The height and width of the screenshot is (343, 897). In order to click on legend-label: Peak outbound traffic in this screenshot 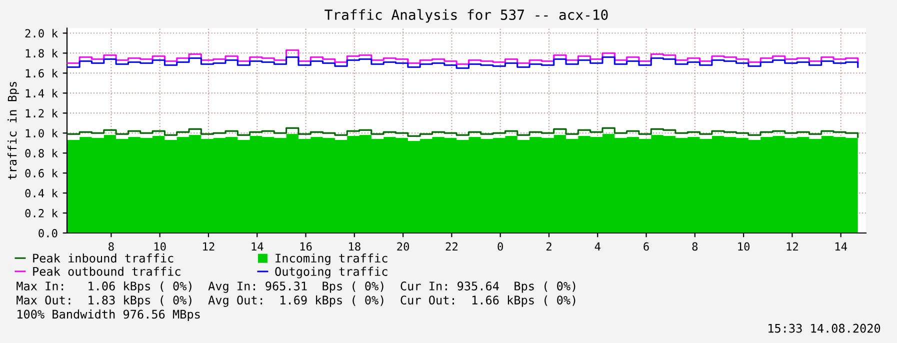, I will do `click(106, 271)`.